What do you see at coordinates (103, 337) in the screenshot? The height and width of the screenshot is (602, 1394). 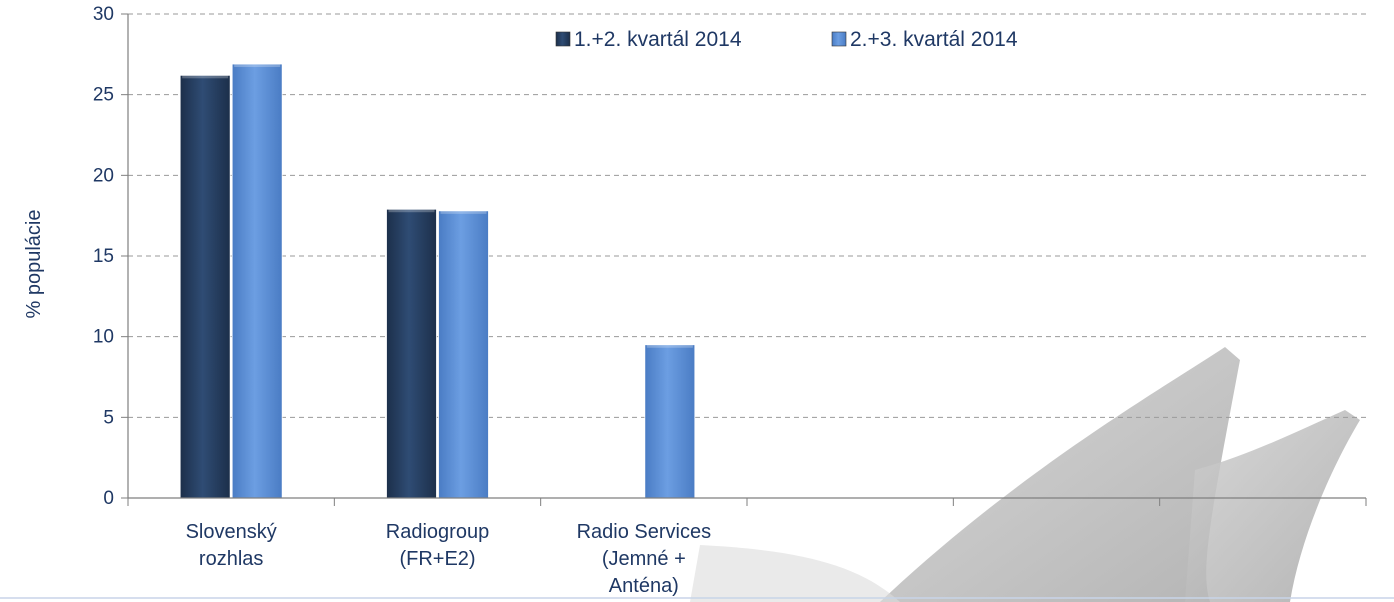 I see `y-tick-label: 10` at bounding box center [103, 337].